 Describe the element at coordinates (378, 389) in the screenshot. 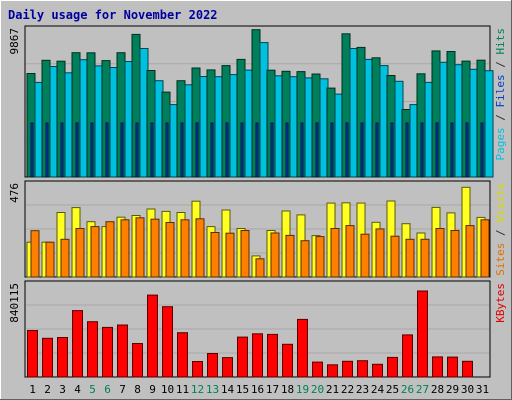

I see `x-tick-label-24: 24` at that location.